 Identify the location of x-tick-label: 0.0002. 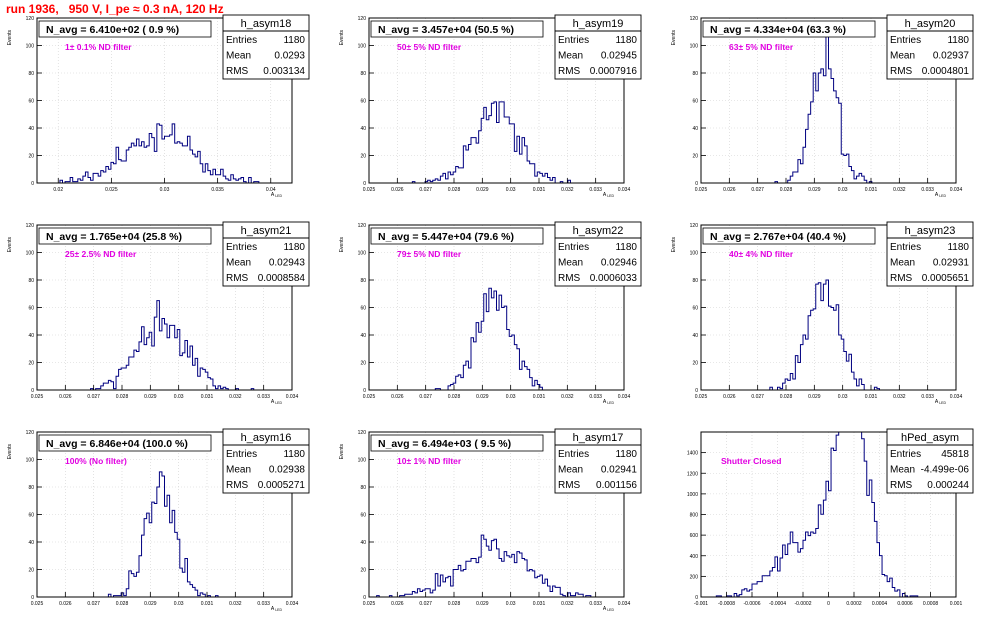
(854, 604).